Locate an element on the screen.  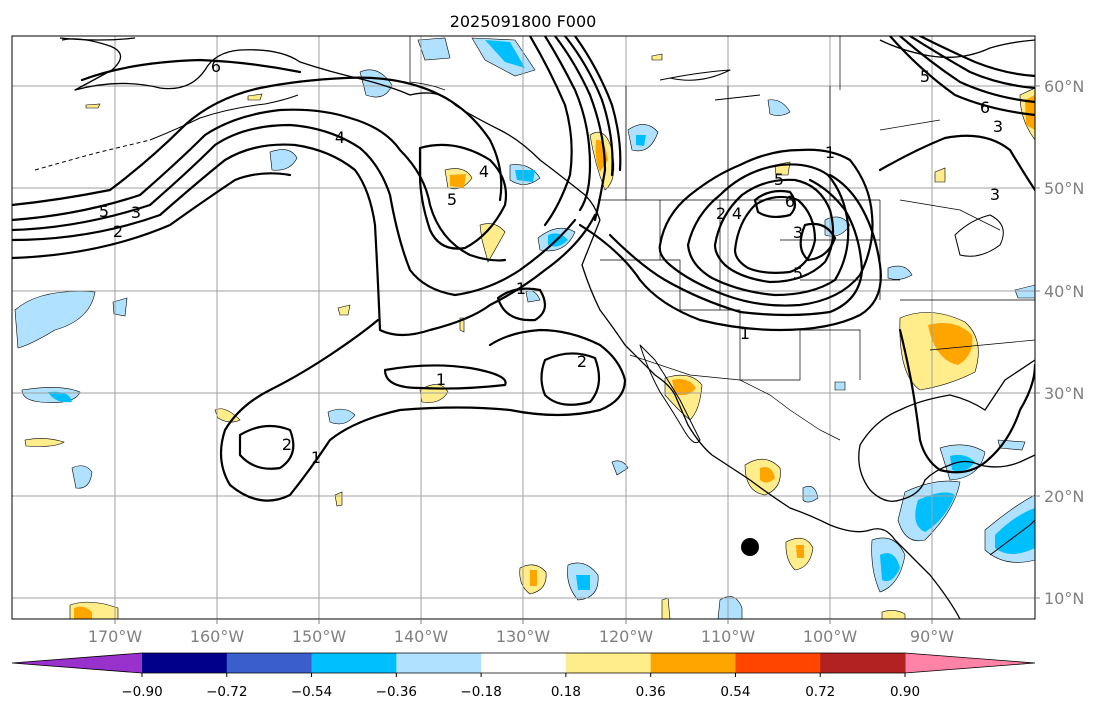
lon-label: 110°W is located at coordinates (728, 636).